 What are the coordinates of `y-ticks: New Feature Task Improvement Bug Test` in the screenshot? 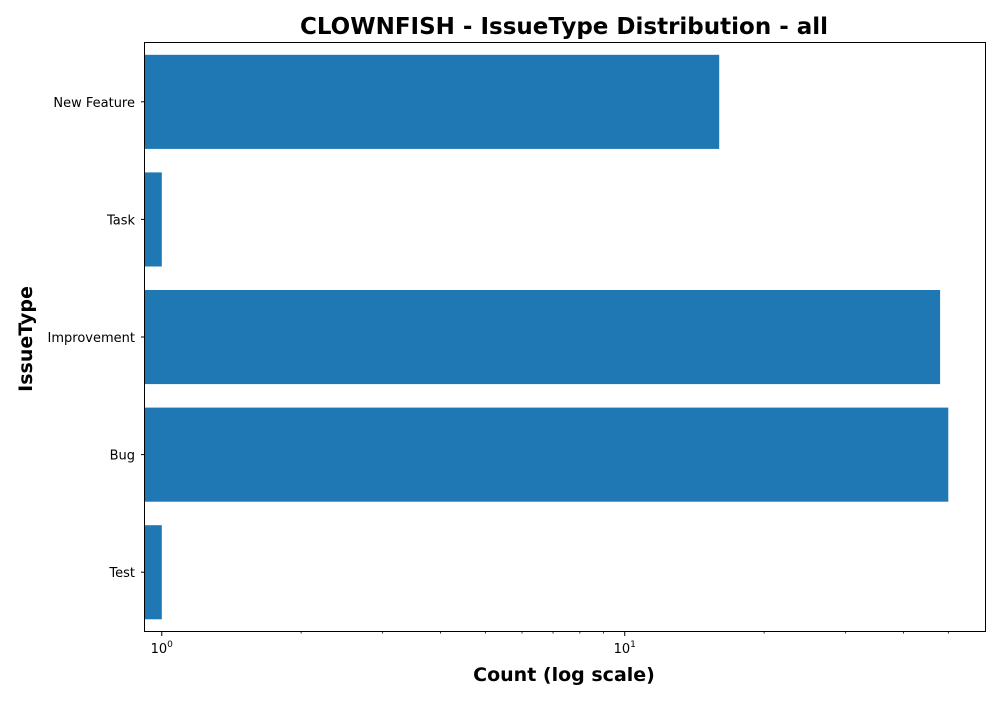 It's located at (96, 338).